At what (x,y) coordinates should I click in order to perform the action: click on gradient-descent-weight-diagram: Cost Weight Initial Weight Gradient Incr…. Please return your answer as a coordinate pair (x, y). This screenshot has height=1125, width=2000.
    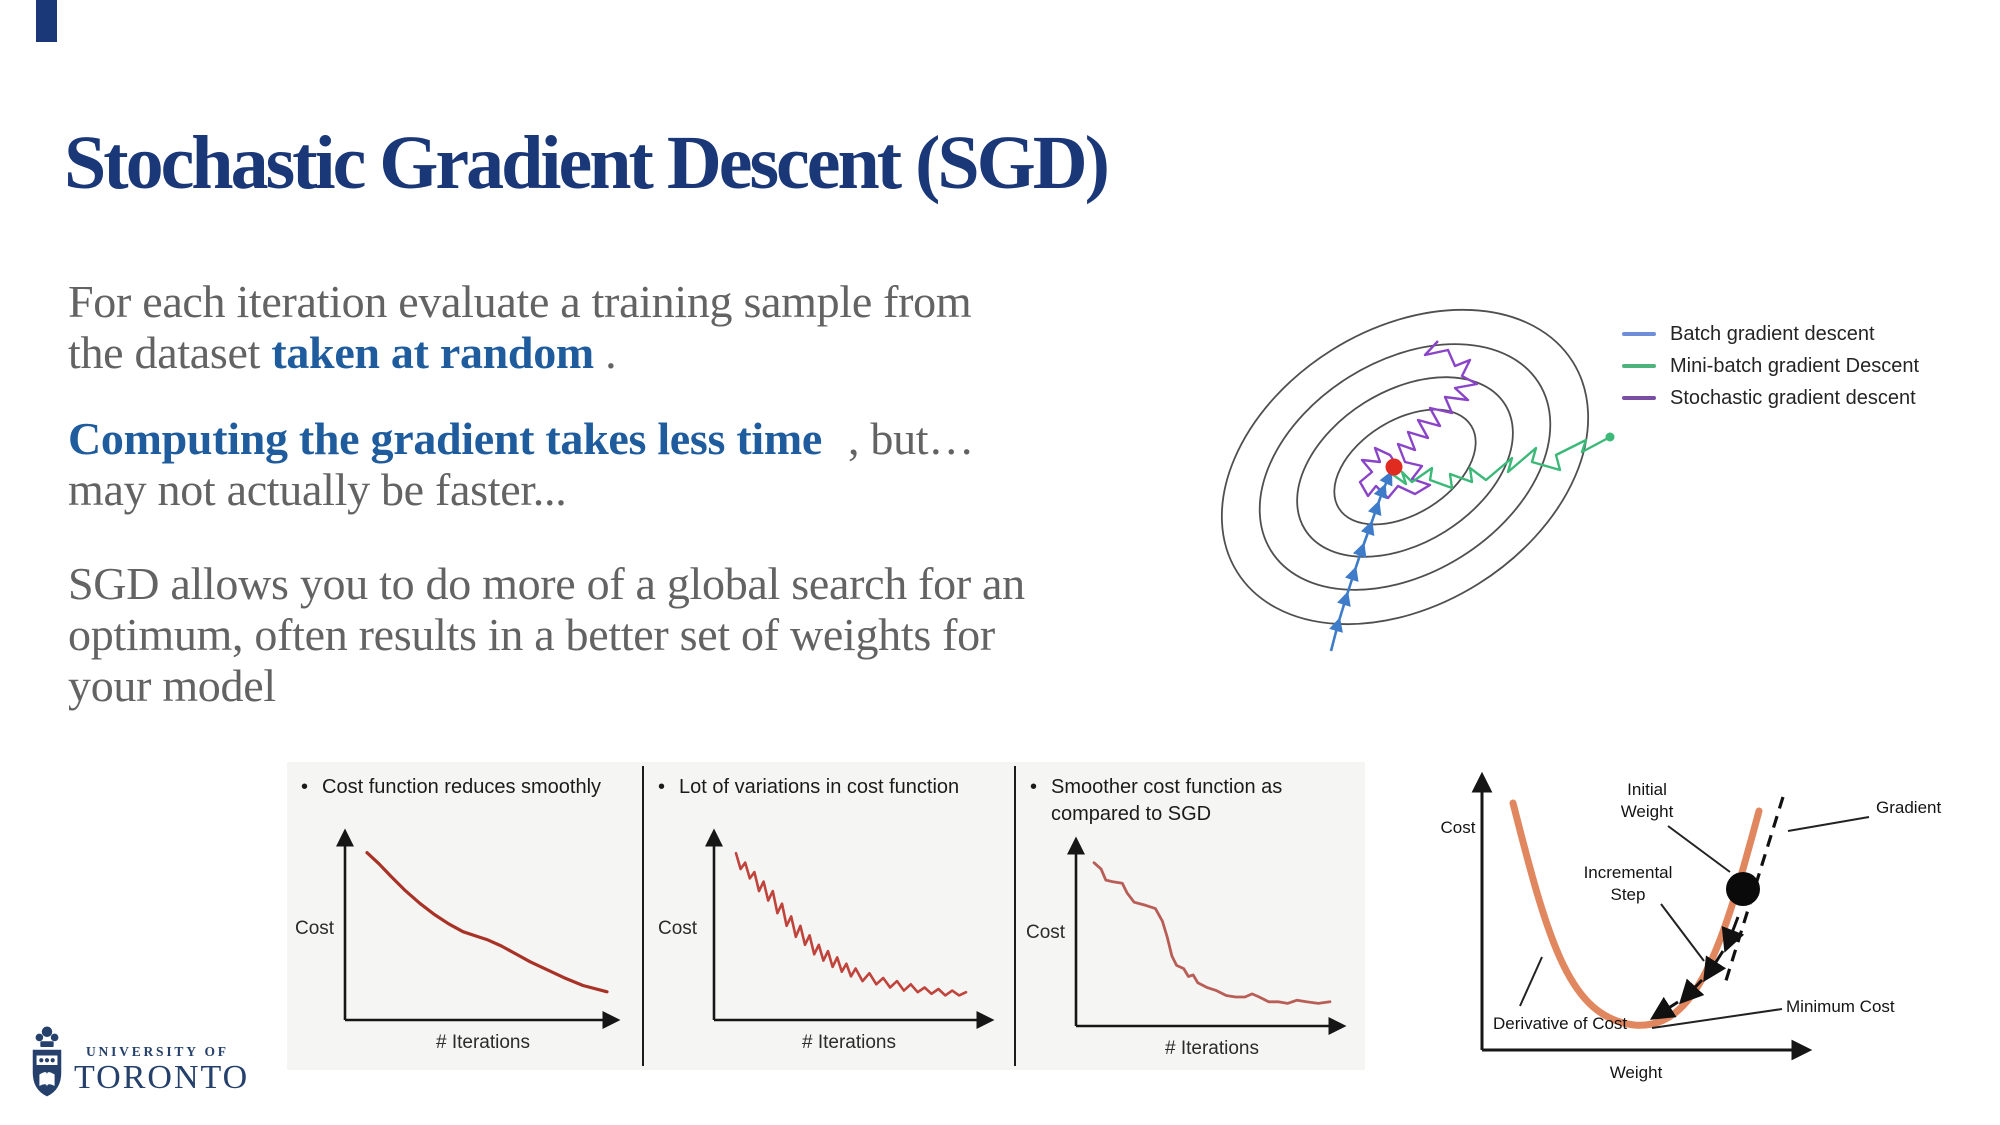
    Looking at the image, I should click on (1691, 926).